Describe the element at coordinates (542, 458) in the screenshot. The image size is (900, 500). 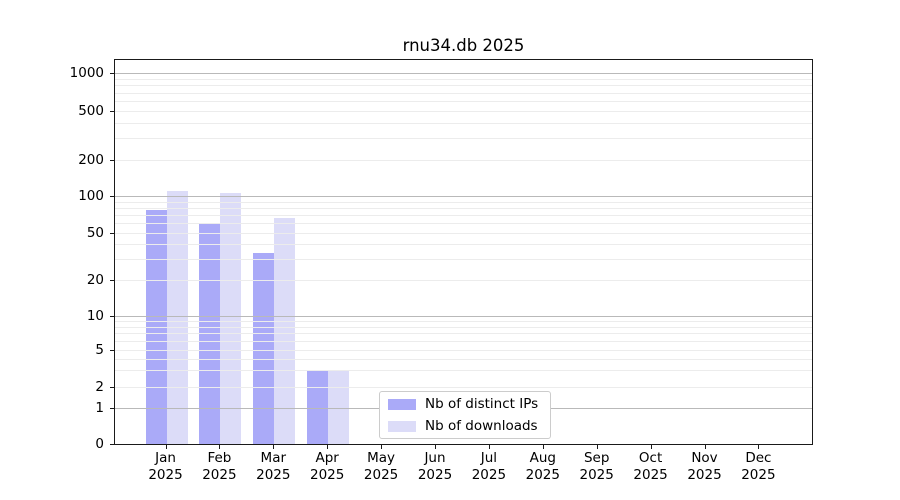
I see `x-tick-label-line: Aug` at that location.